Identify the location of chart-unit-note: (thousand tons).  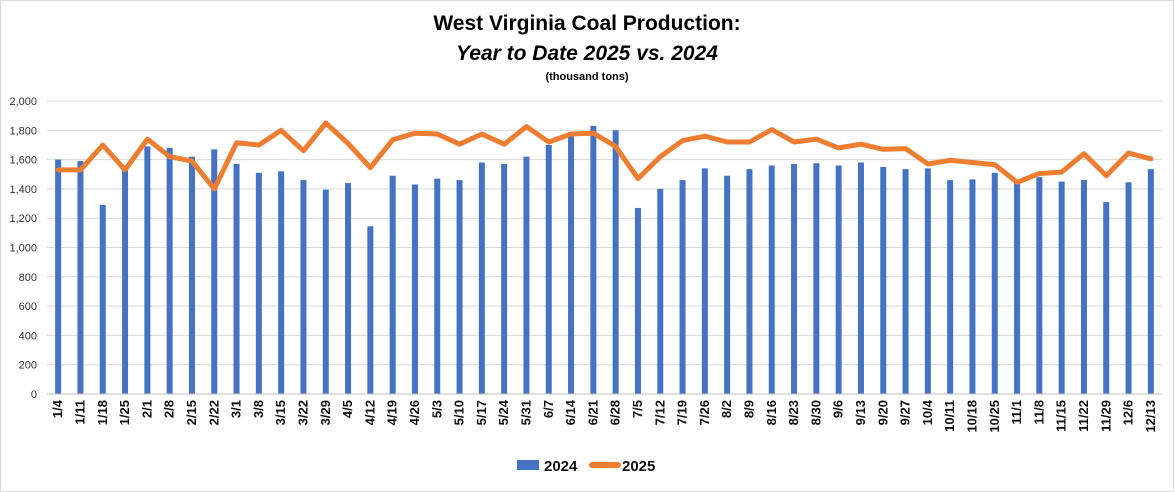
(586, 77).